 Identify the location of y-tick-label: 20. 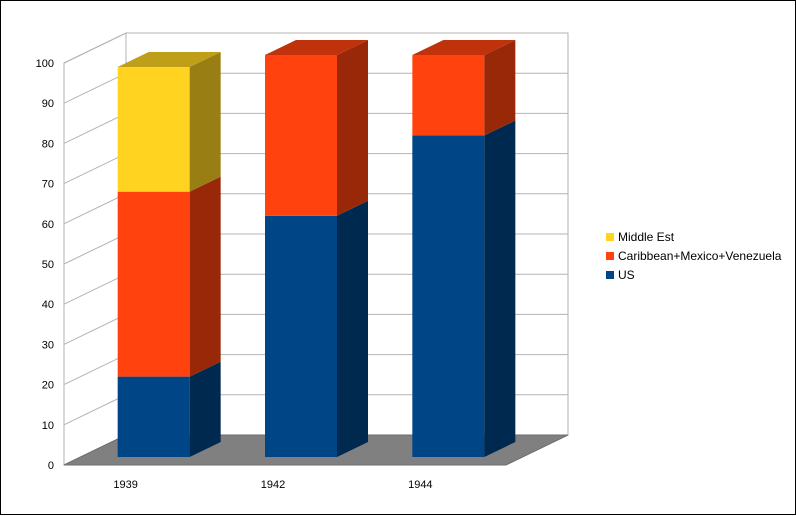
(48, 386).